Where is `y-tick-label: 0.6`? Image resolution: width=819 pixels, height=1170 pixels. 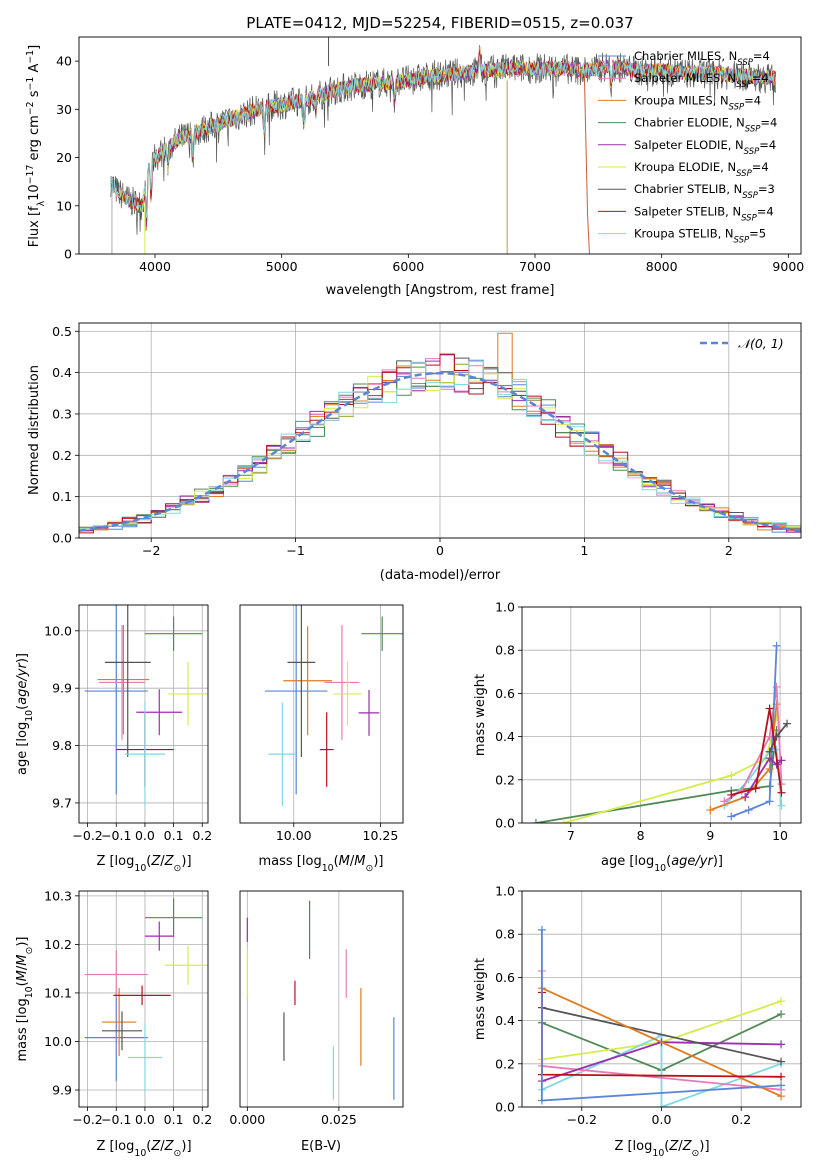 y-tick-label: 0.6 is located at coordinates (505, 693).